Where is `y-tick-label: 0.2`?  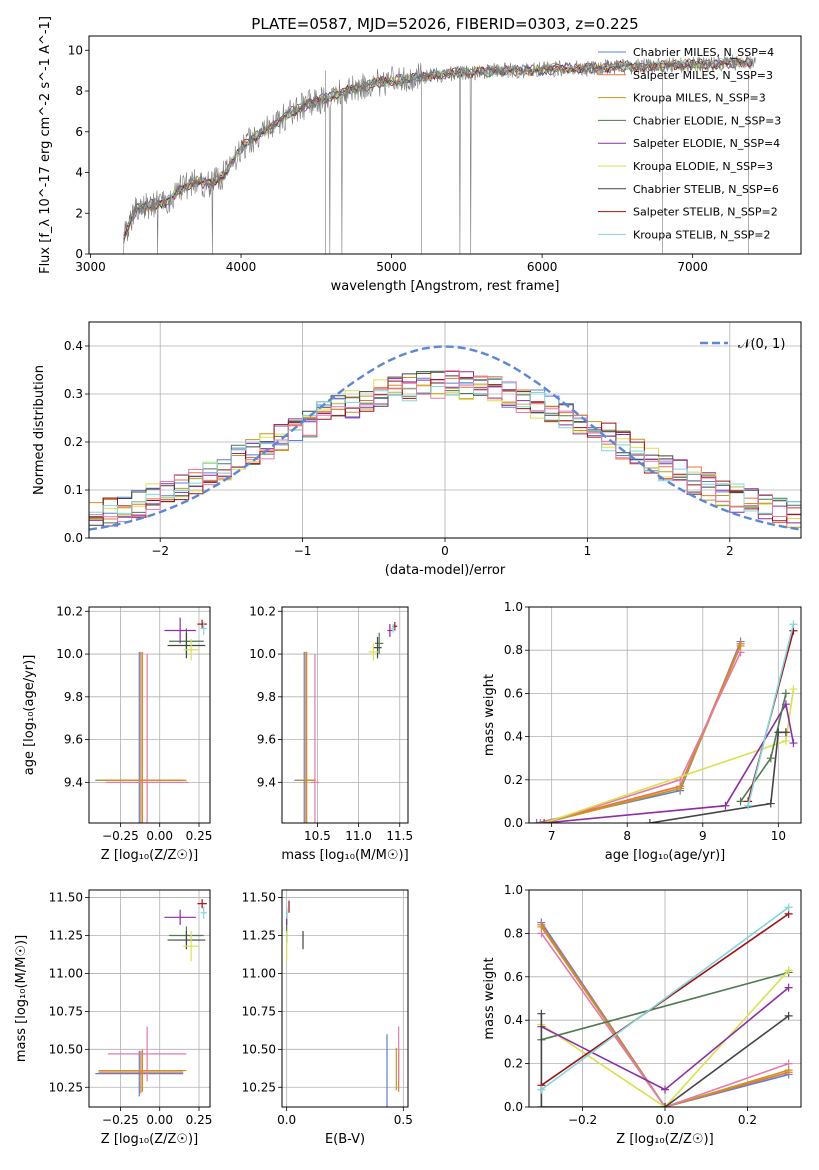 y-tick-label: 0.2 is located at coordinates (73, 442).